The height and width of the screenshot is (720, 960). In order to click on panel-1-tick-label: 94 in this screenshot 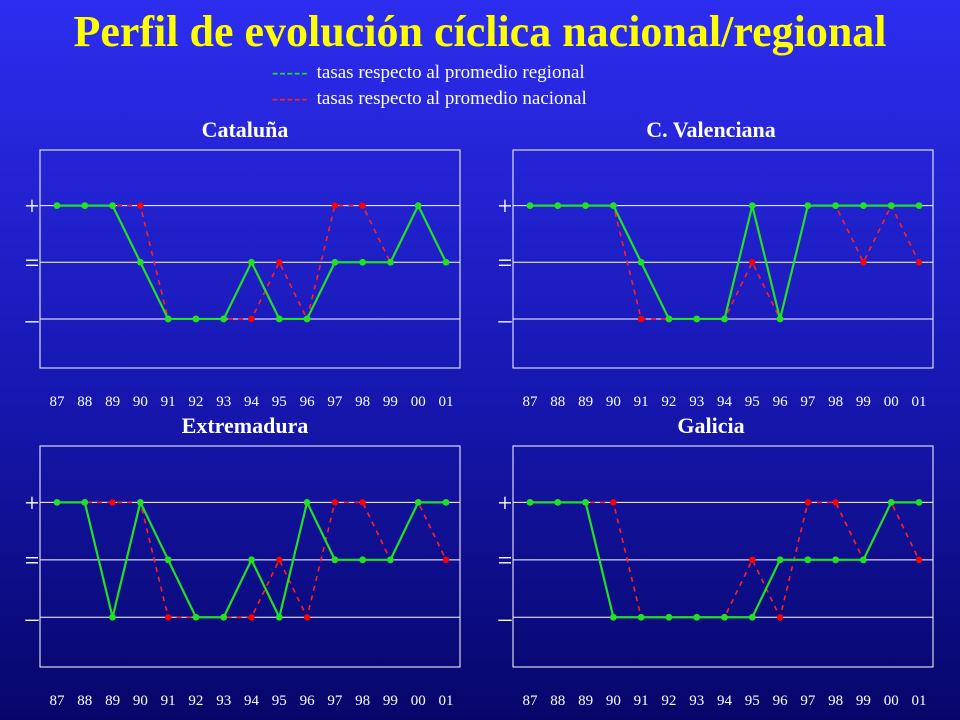, I will do `click(252, 402)`.